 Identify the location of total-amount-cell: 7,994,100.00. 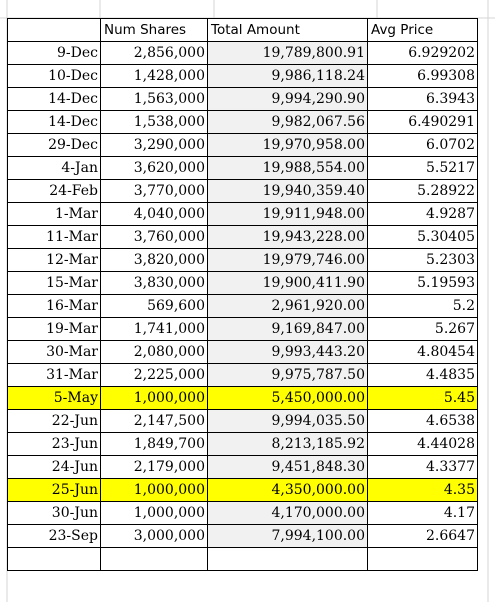
(287, 536).